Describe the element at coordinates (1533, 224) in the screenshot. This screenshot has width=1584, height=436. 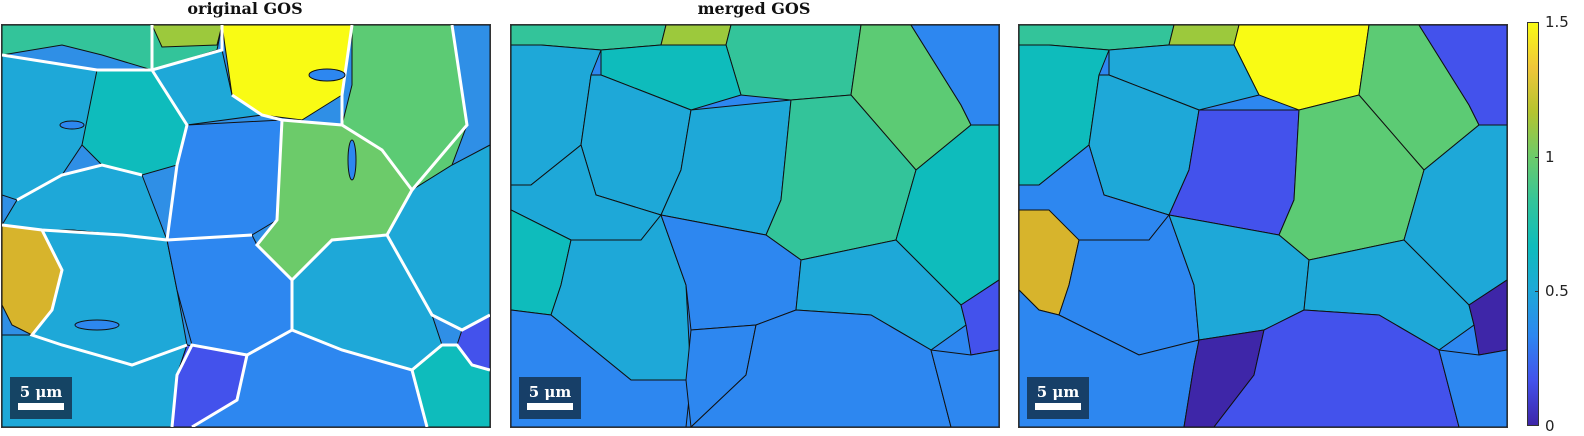
I see `colorbar` at that location.